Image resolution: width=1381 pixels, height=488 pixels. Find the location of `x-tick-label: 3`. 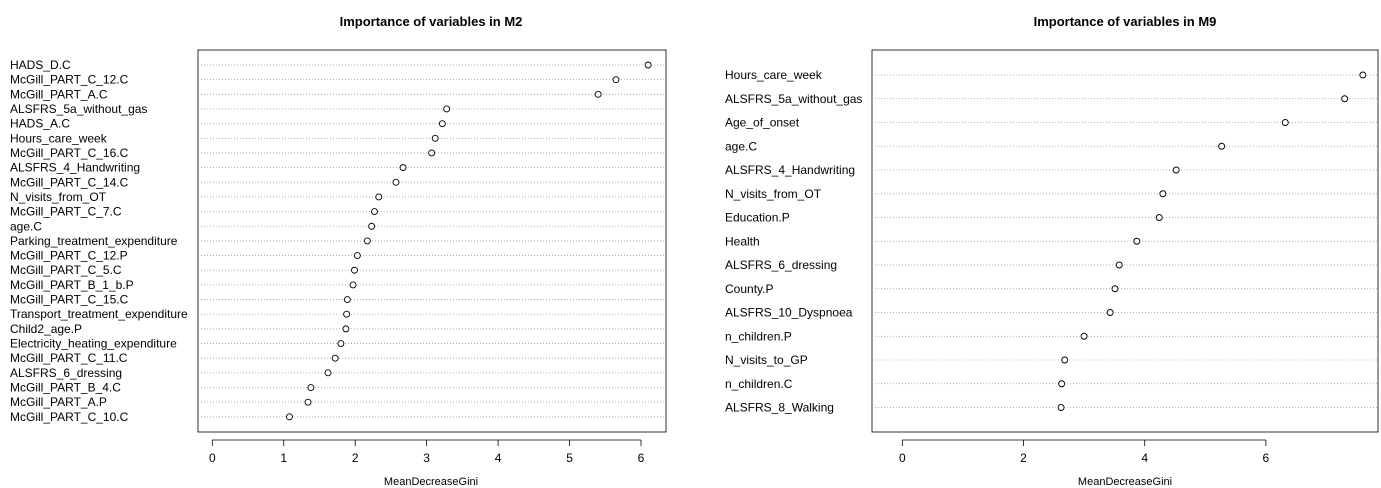

x-tick-label: 3 is located at coordinates (426, 458).